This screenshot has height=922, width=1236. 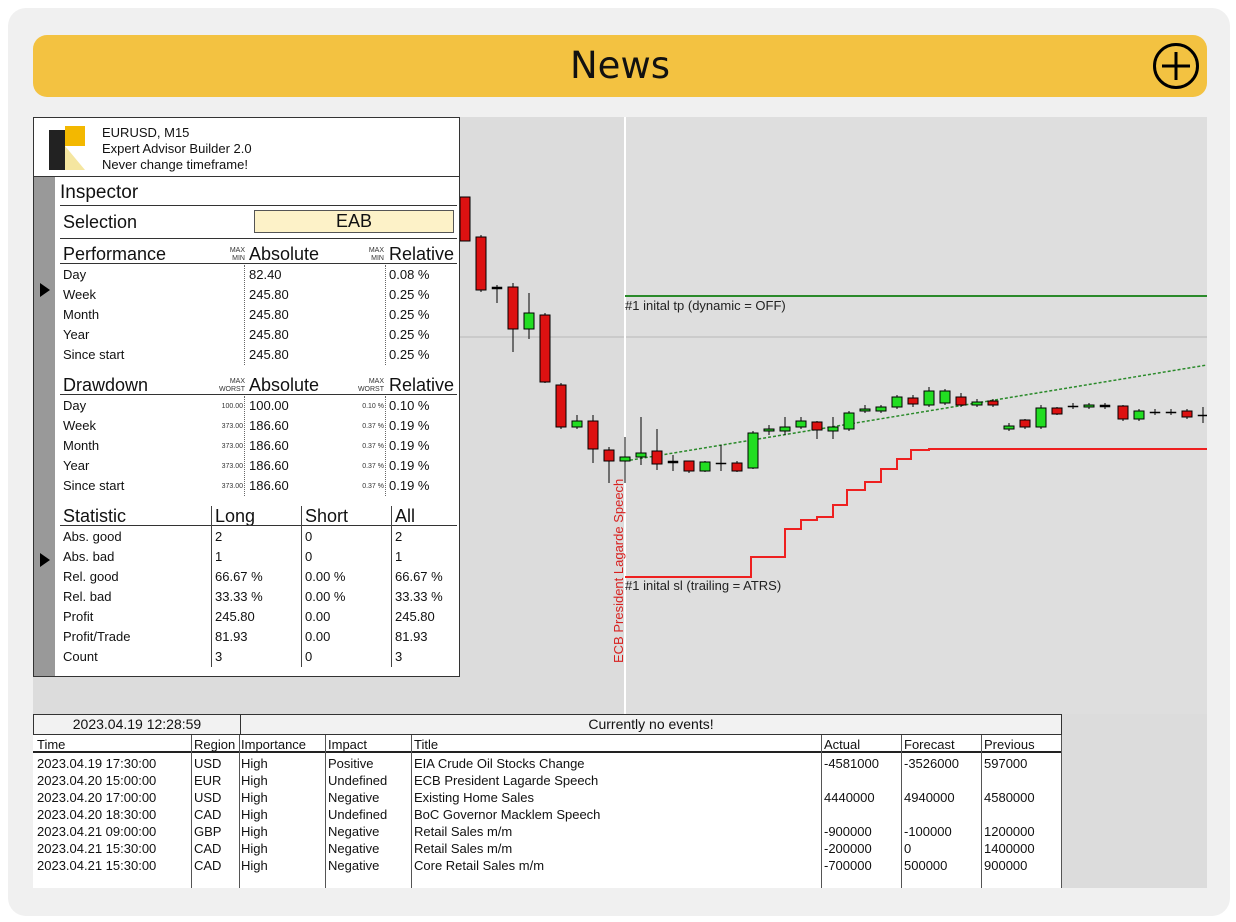 What do you see at coordinates (705, 305) in the screenshot?
I see `tp-label: #1 inital tp (dynamic = OFF)` at bounding box center [705, 305].